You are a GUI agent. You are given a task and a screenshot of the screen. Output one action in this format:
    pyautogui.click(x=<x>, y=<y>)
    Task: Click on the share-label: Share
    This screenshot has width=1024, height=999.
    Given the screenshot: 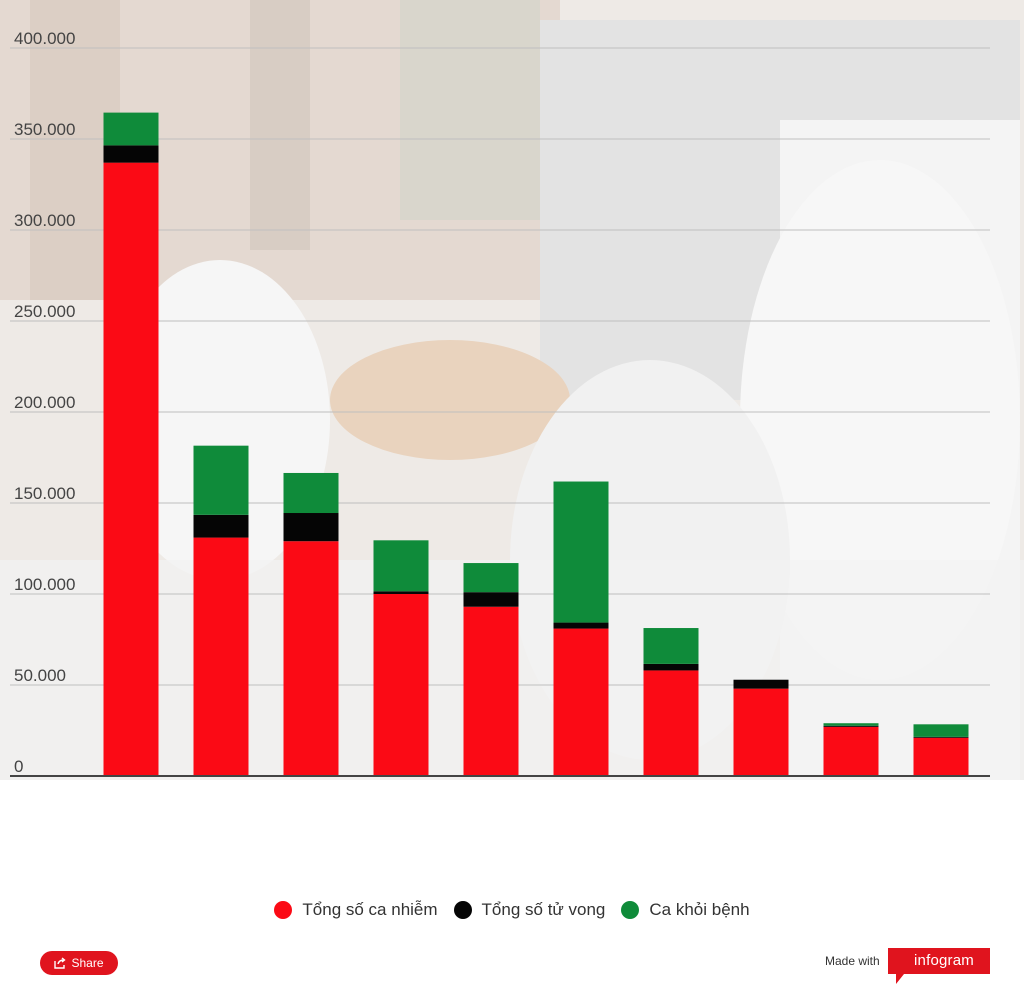 What is the action you would take?
    pyautogui.click(x=87, y=963)
    